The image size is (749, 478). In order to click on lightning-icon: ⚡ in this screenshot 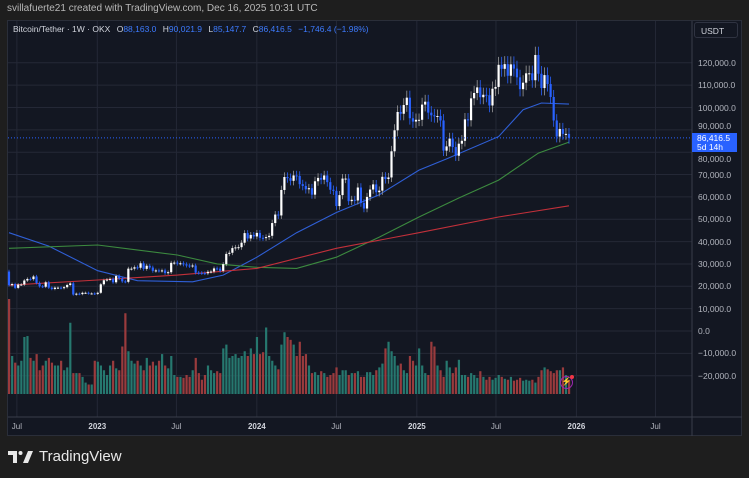, I will do `click(567, 382)`.